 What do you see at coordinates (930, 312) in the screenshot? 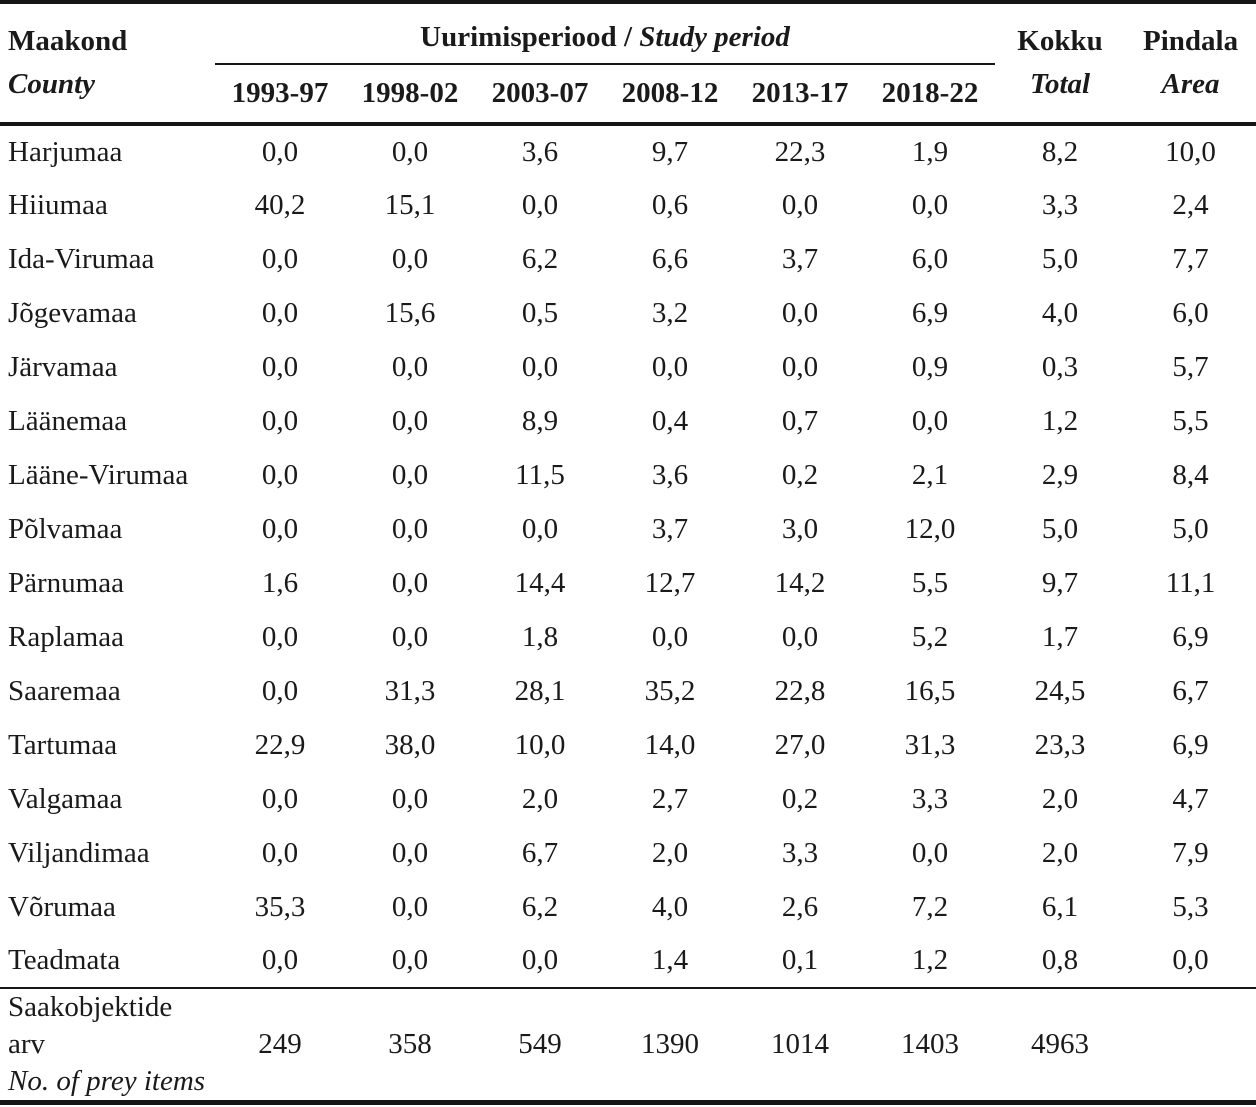
I see `value-cell: 6,9` at bounding box center [930, 312].